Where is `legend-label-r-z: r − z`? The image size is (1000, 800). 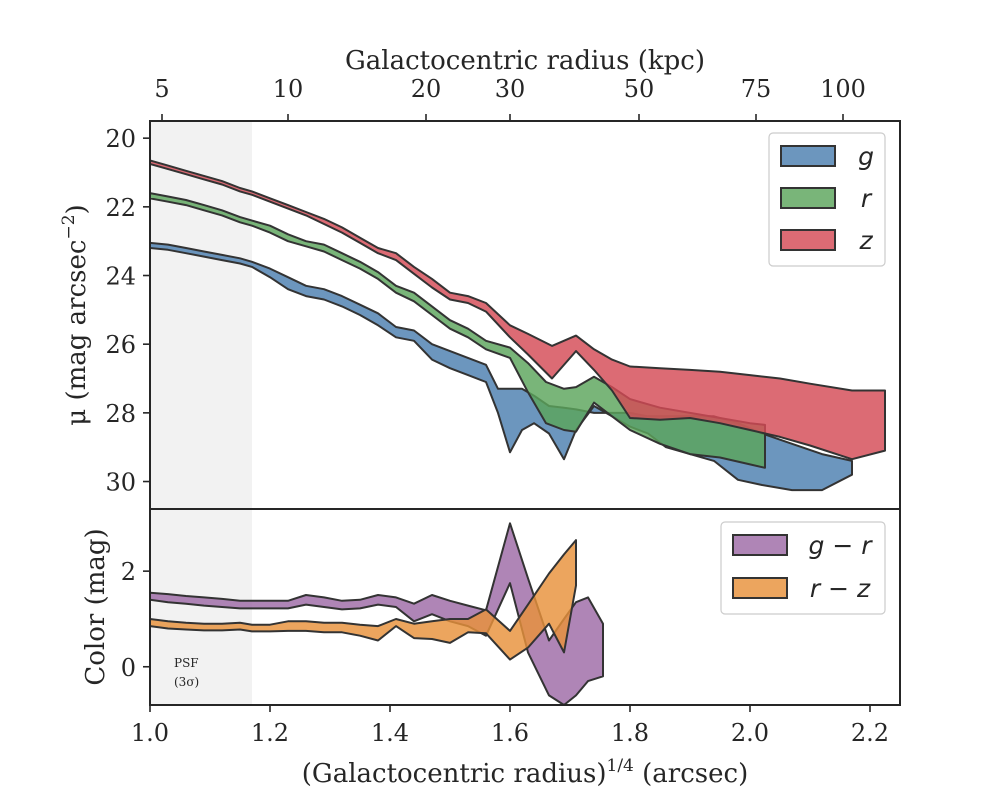 legend-label-r-z: r − z is located at coordinates (840, 588).